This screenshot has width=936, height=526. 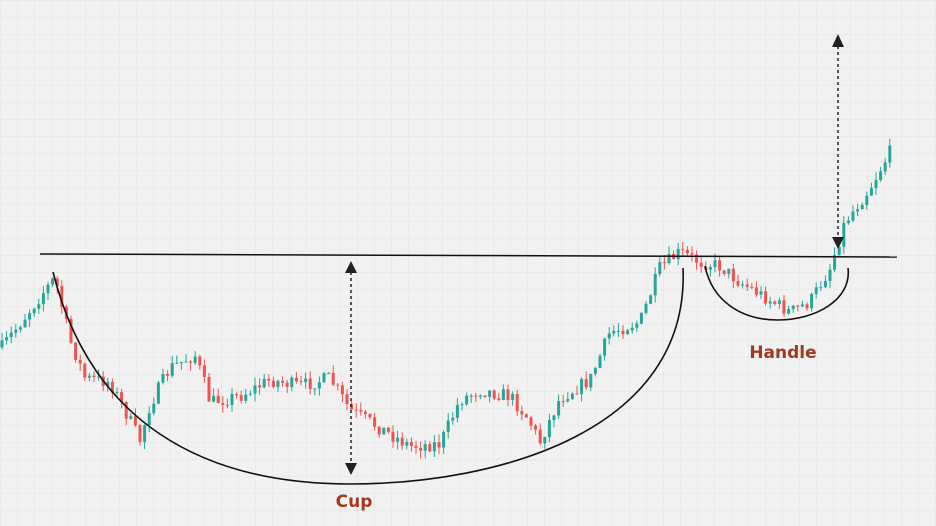 I want to click on resistance-line, so click(x=468, y=255).